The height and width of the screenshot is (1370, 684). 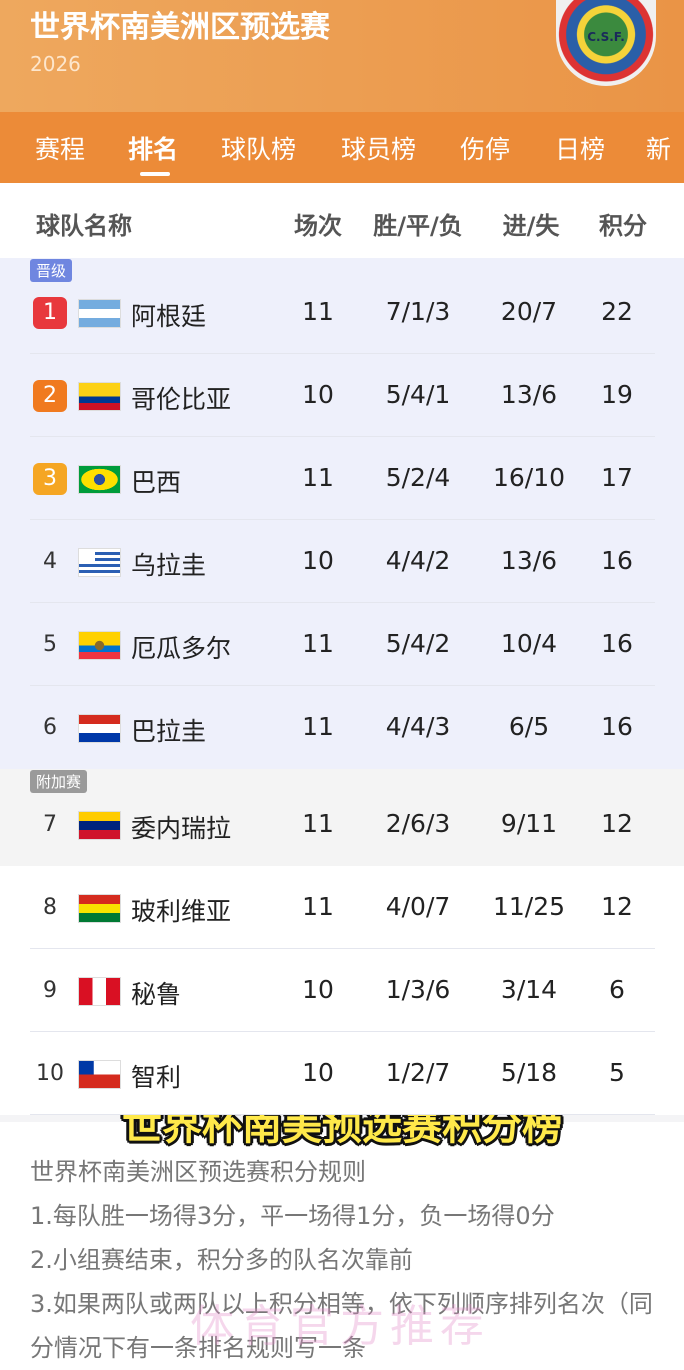 What do you see at coordinates (418, 311) in the screenshot?
I see `win-draw-loss: 7/1/3` at bounding box center [418, 311].